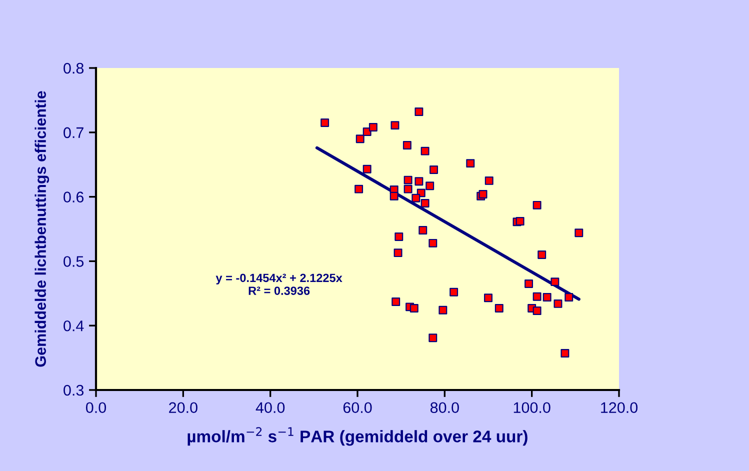 The height and width of the screenshot is (471, 749). I want to click on y-tick-label: 0.7, so click(74, 132).